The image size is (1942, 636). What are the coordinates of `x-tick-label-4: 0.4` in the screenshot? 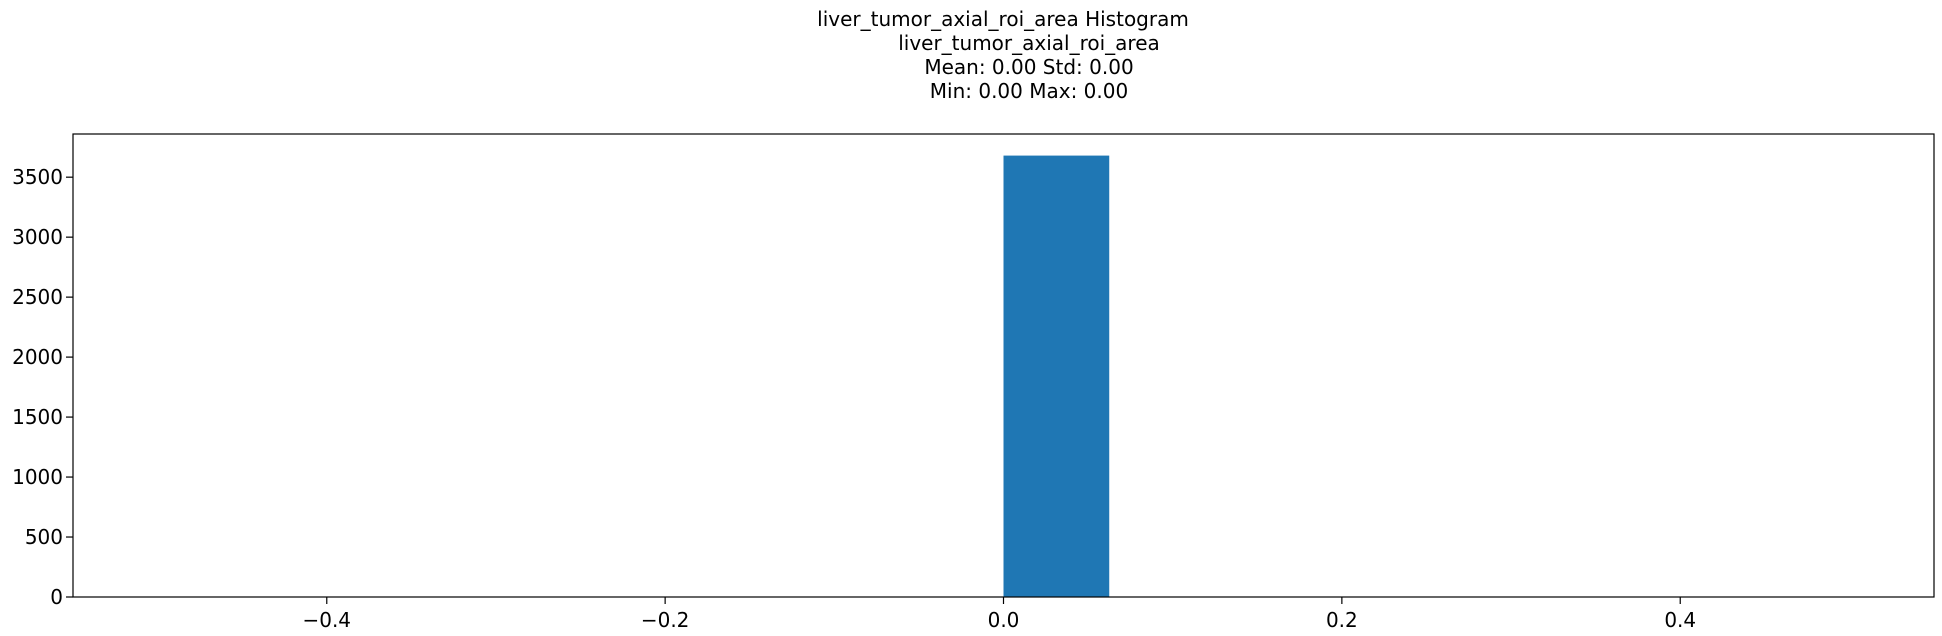 It's located at (1680, 620).